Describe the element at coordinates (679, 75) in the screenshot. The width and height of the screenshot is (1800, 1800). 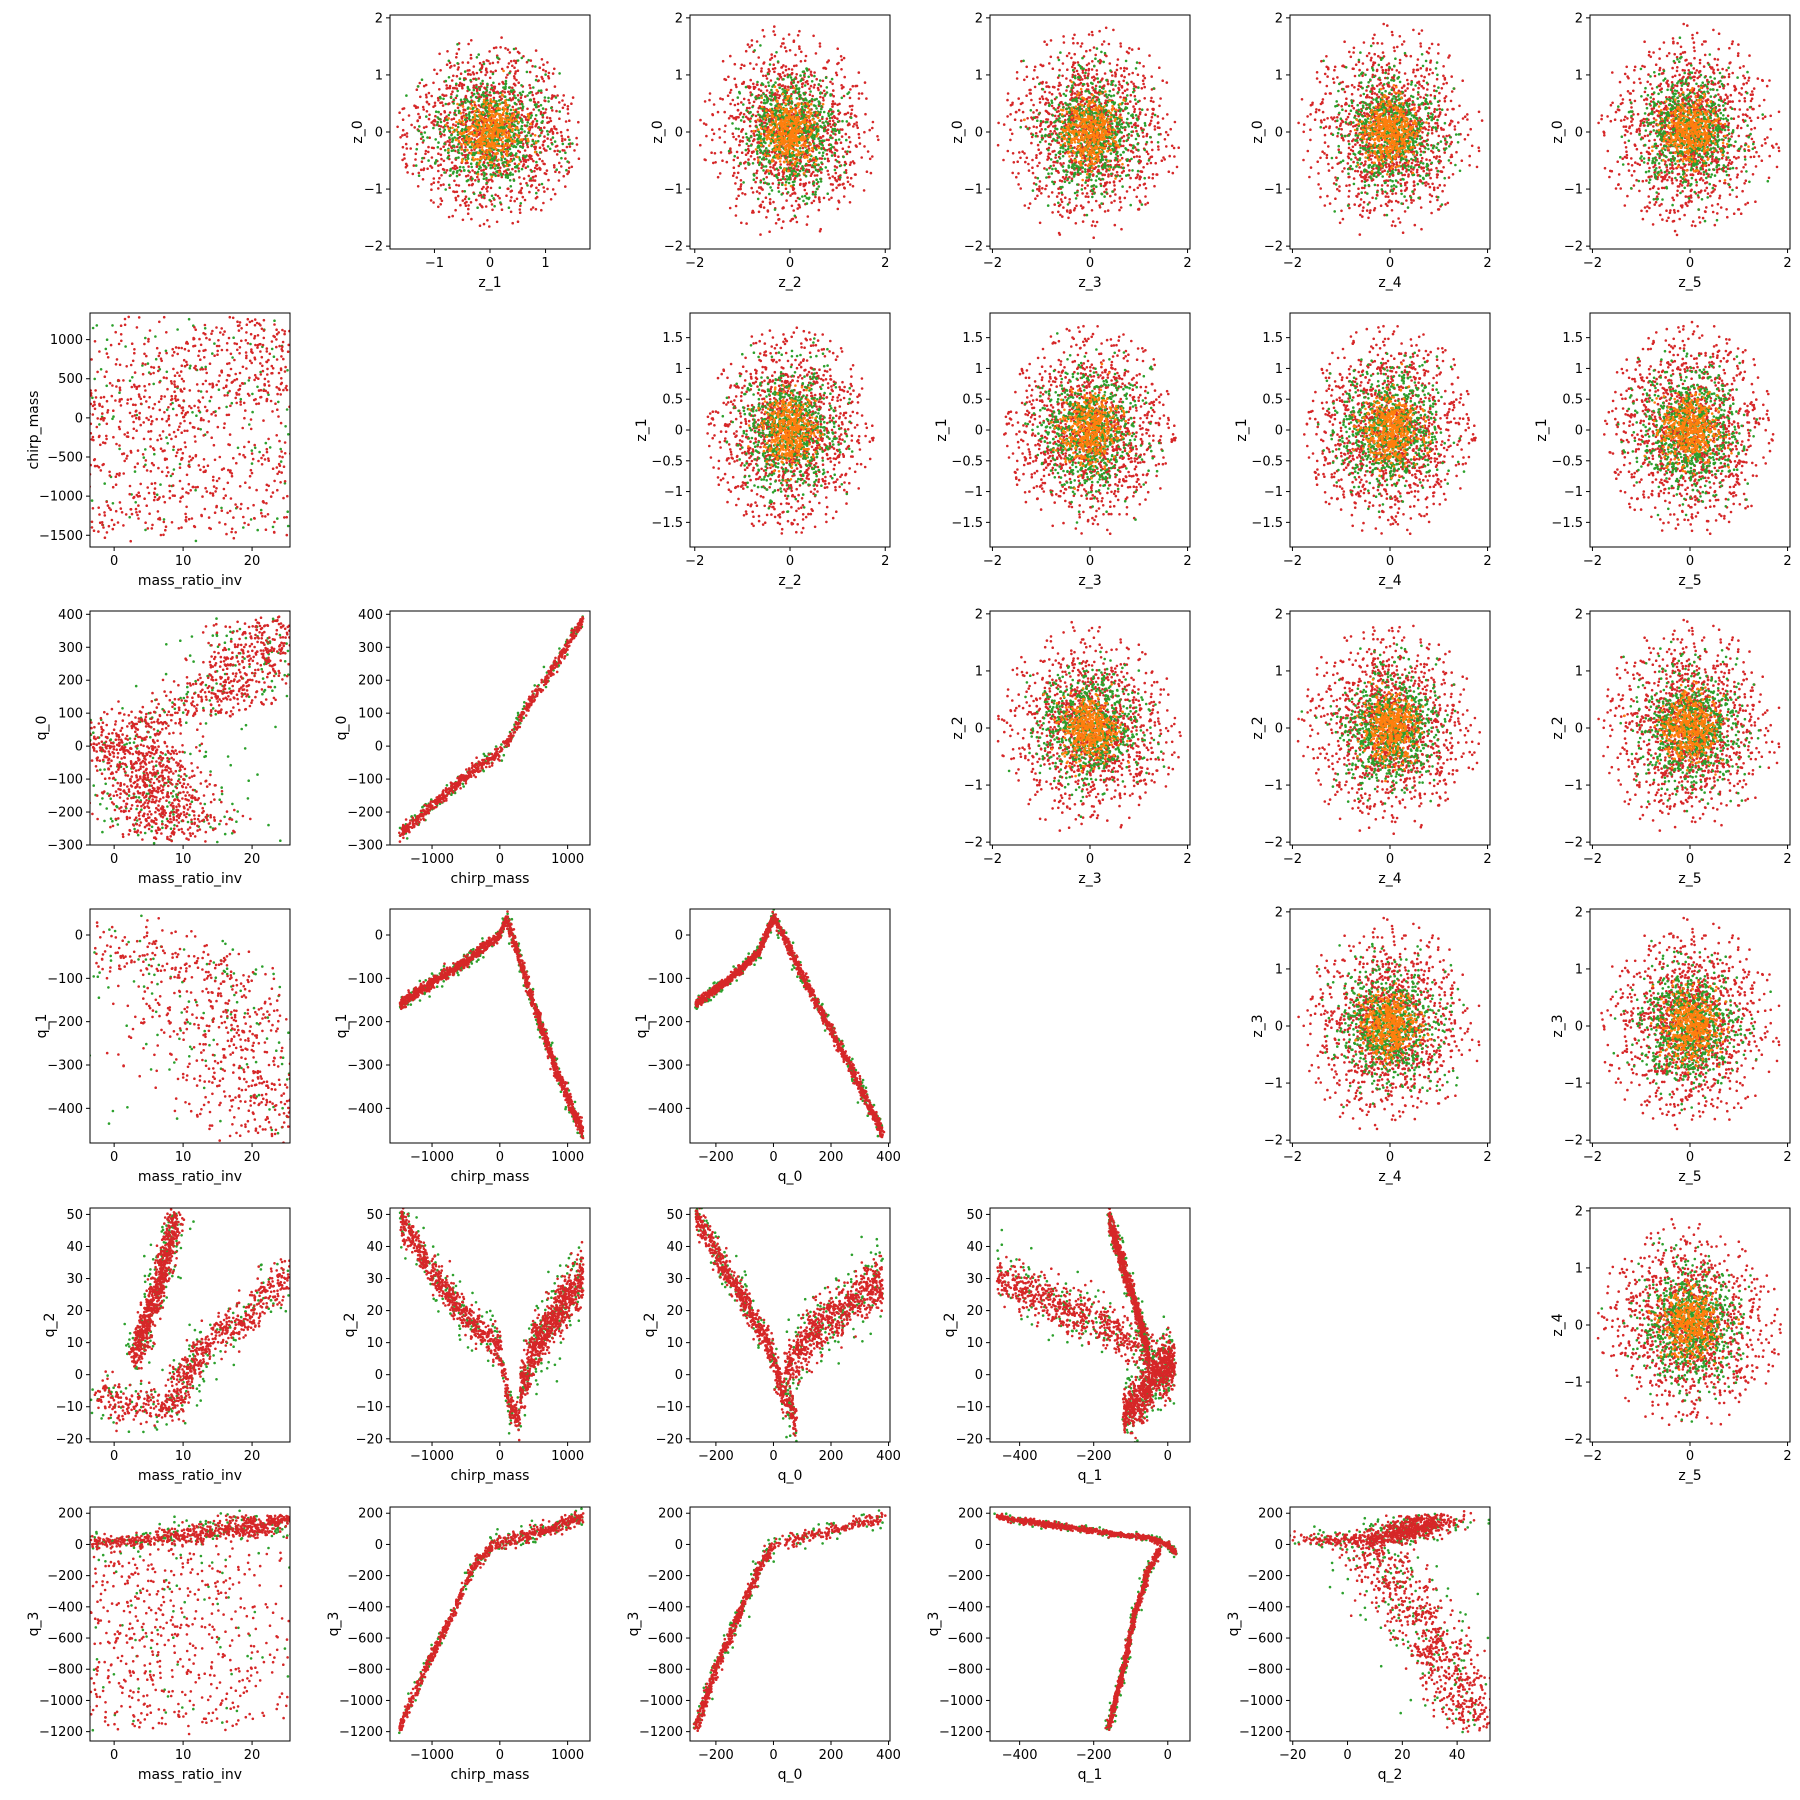
I see `y-tick-label: 1` at that location.